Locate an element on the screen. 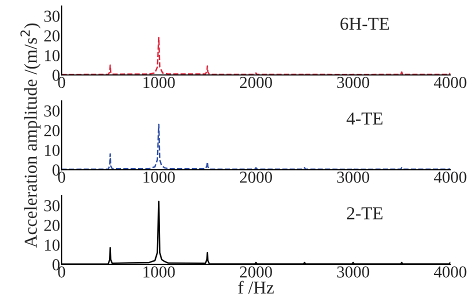 Image resolution: width=474 pixels, height=304 pixels. x-axis-title: f /Hz is located at coordinates (256, 287).